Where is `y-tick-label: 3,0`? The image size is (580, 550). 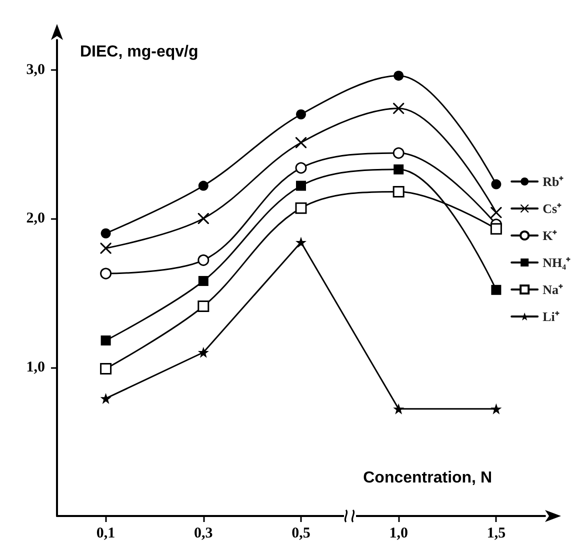 y-tick-label: 3,0 is located at coordinates (35, 70).